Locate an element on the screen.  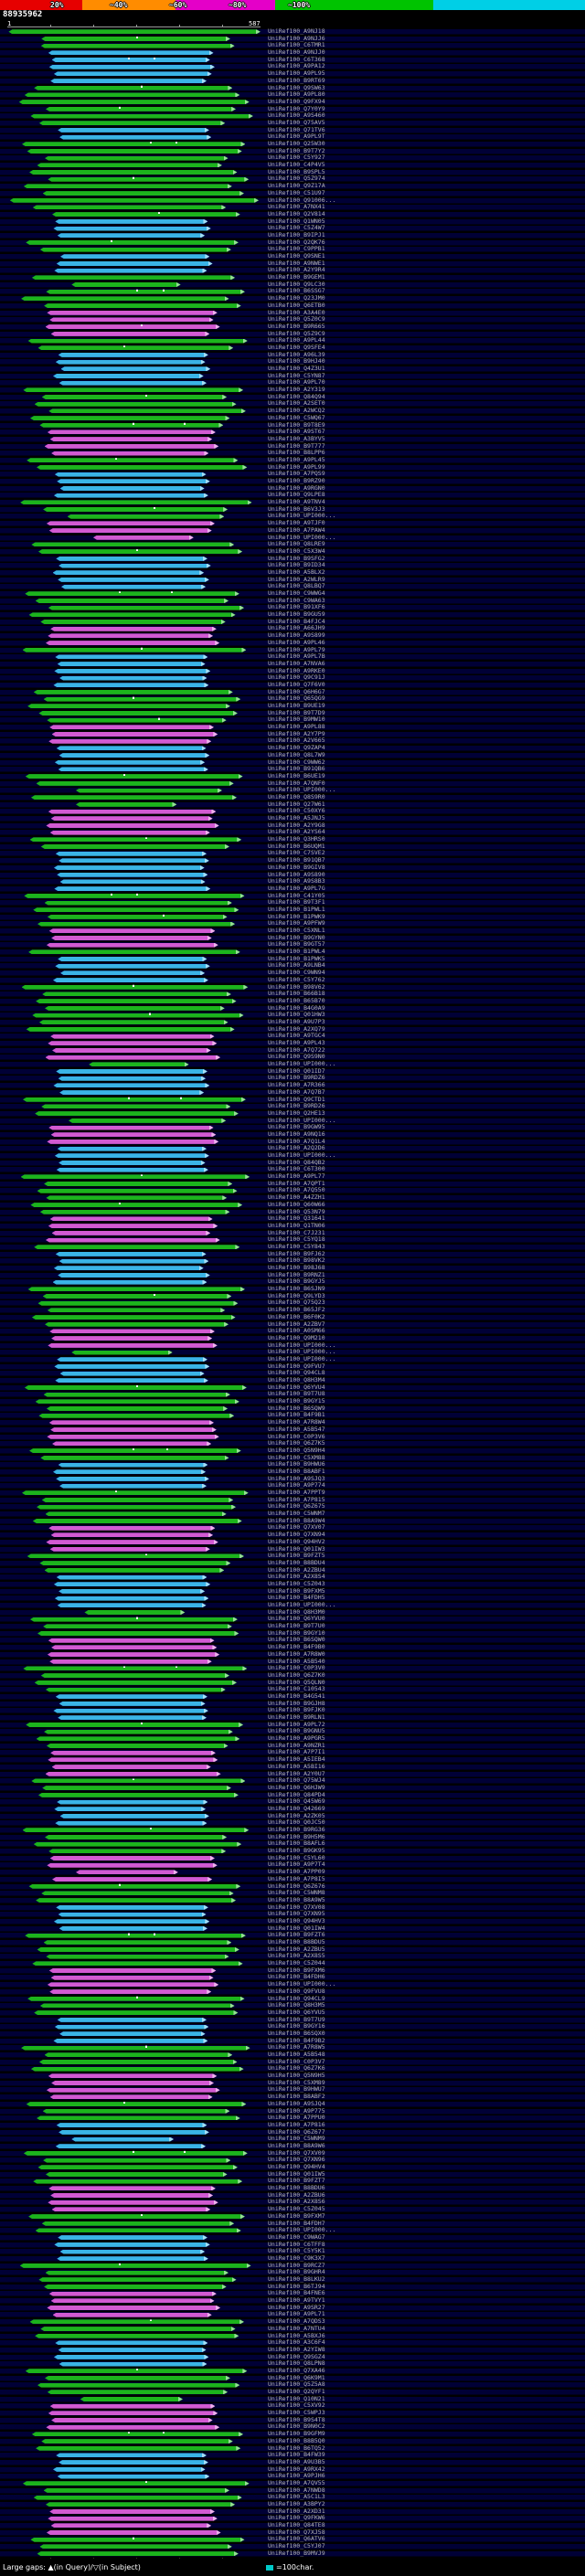
hit-label: UniRef100_Q94HV4 is located at coordinates (297, 2166).